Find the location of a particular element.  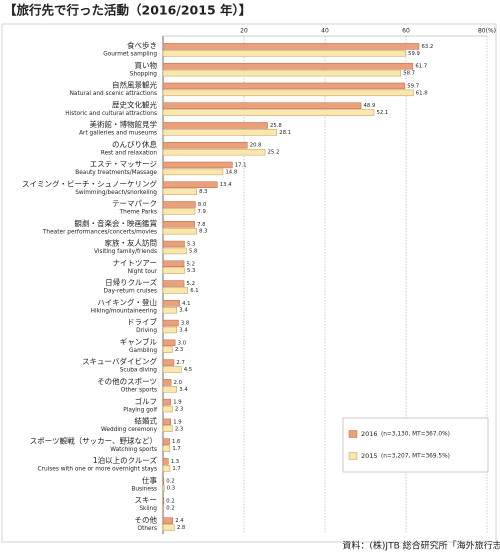

category-label: ギャンブル is located at coordinates (139, 341).